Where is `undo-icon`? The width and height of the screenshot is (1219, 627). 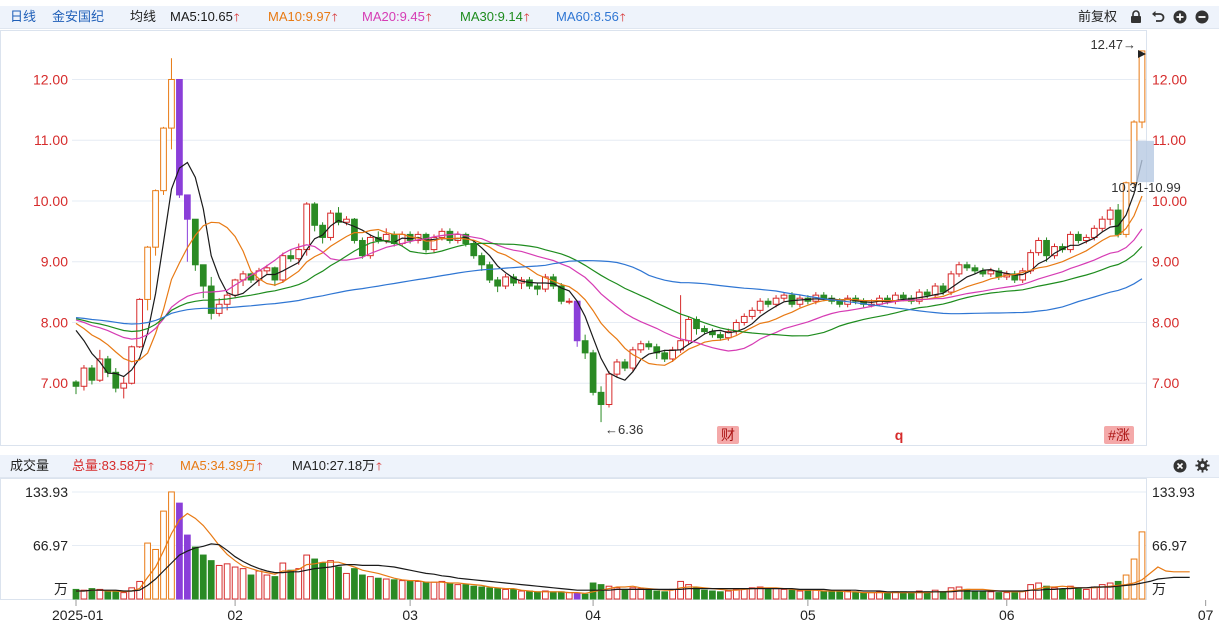 undo-icon is located at coordinates (1159, 17).